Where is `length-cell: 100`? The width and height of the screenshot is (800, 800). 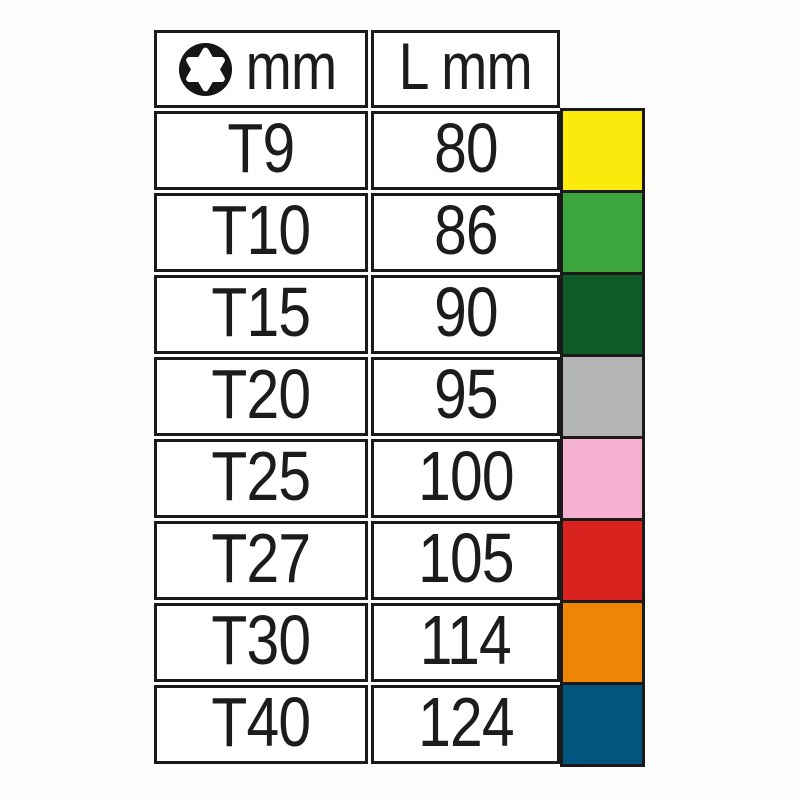
length-cell: 100 is located at coordinates (465, 478).